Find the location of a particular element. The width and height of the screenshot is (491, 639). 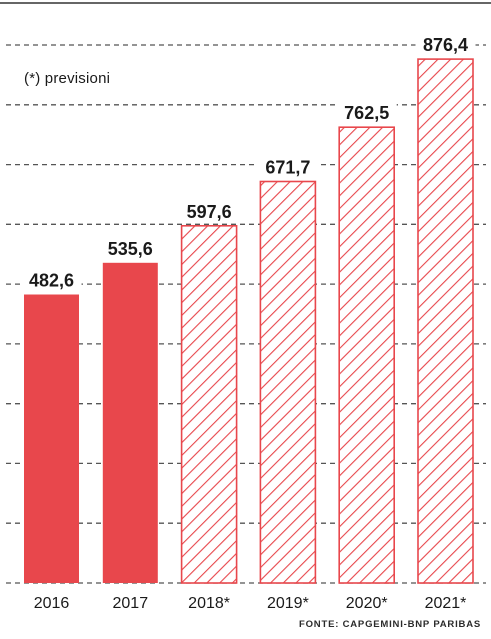

x-tick-label: 2017 is located at coordinates (131, 603).